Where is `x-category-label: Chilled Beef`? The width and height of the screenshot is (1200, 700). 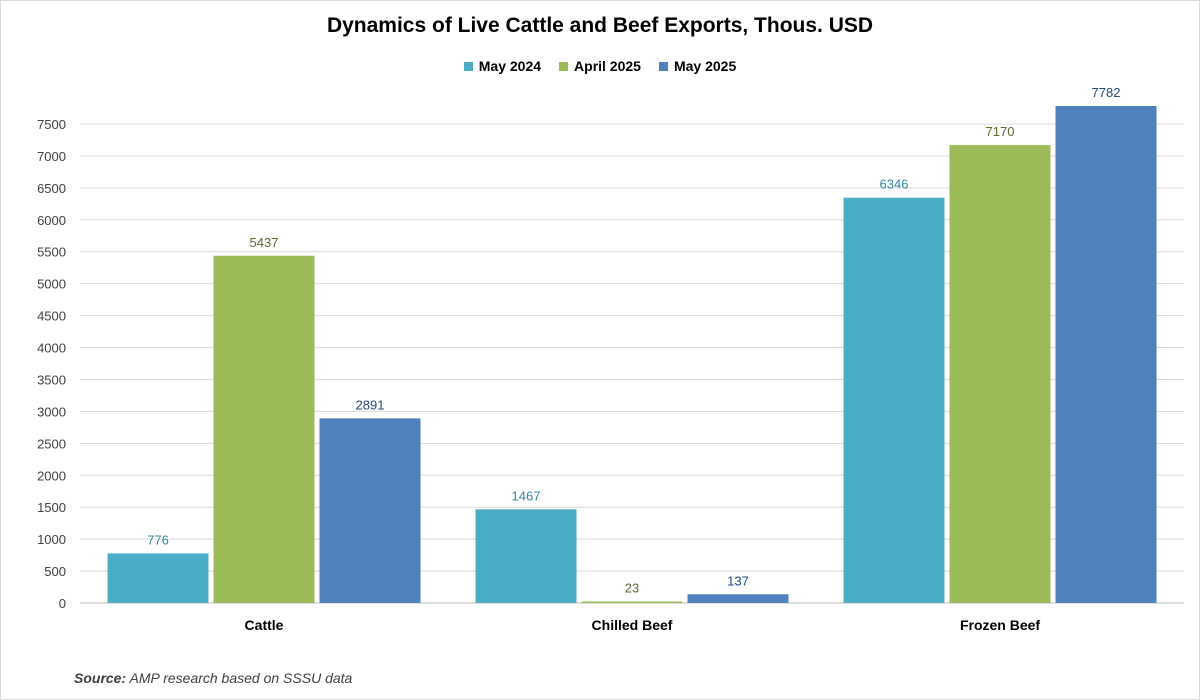
x-category-label: Chilled Beef is located at coordinates (632, 625).